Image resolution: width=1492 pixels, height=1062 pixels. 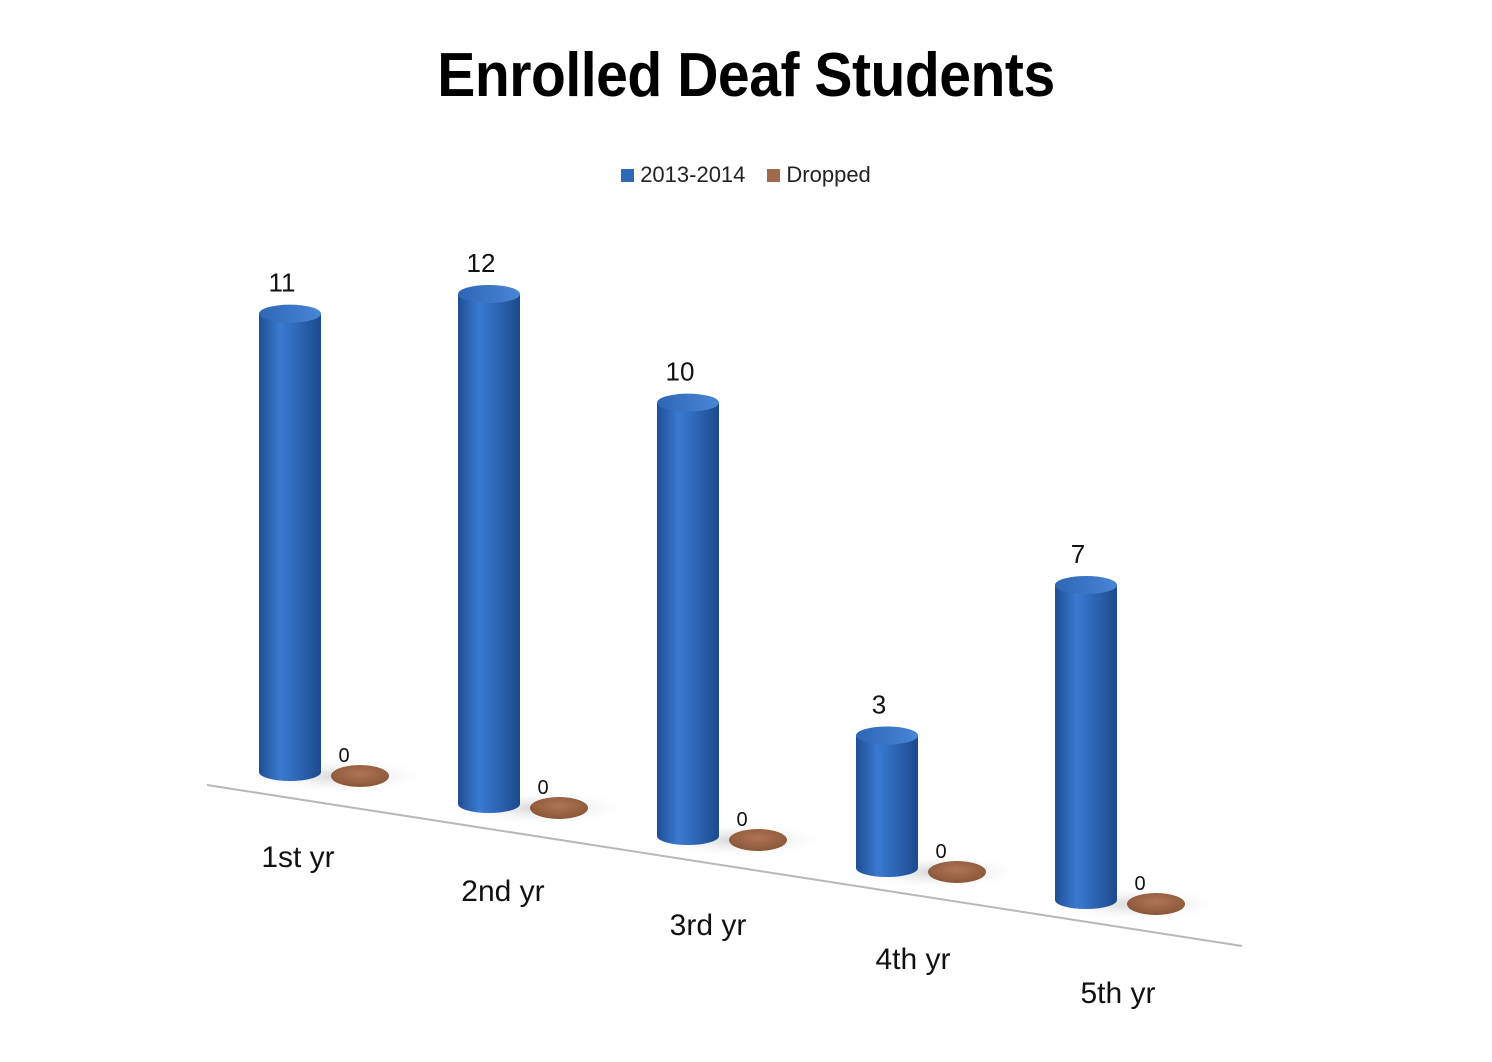 What do you see at coordinates (1139, 884) in the screenshot?
I see `data-label-dropped-5: 0` at bounding box center [1139, 884].